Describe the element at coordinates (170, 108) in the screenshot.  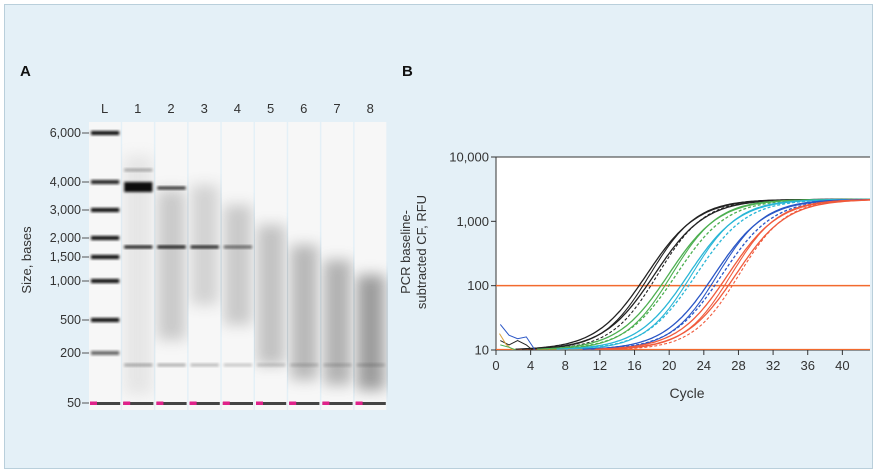
I see `lane-label: 2` at that location.